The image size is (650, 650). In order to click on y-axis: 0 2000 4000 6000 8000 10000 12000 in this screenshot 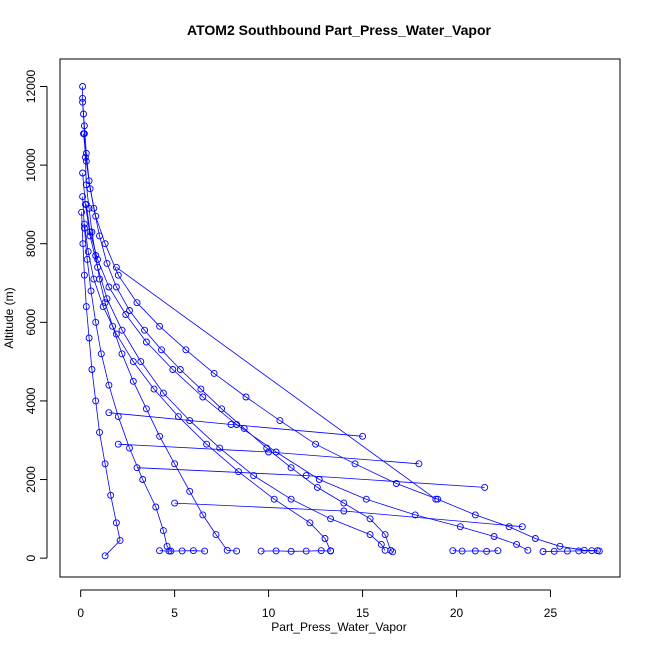, I will do `click(36, 315)`.